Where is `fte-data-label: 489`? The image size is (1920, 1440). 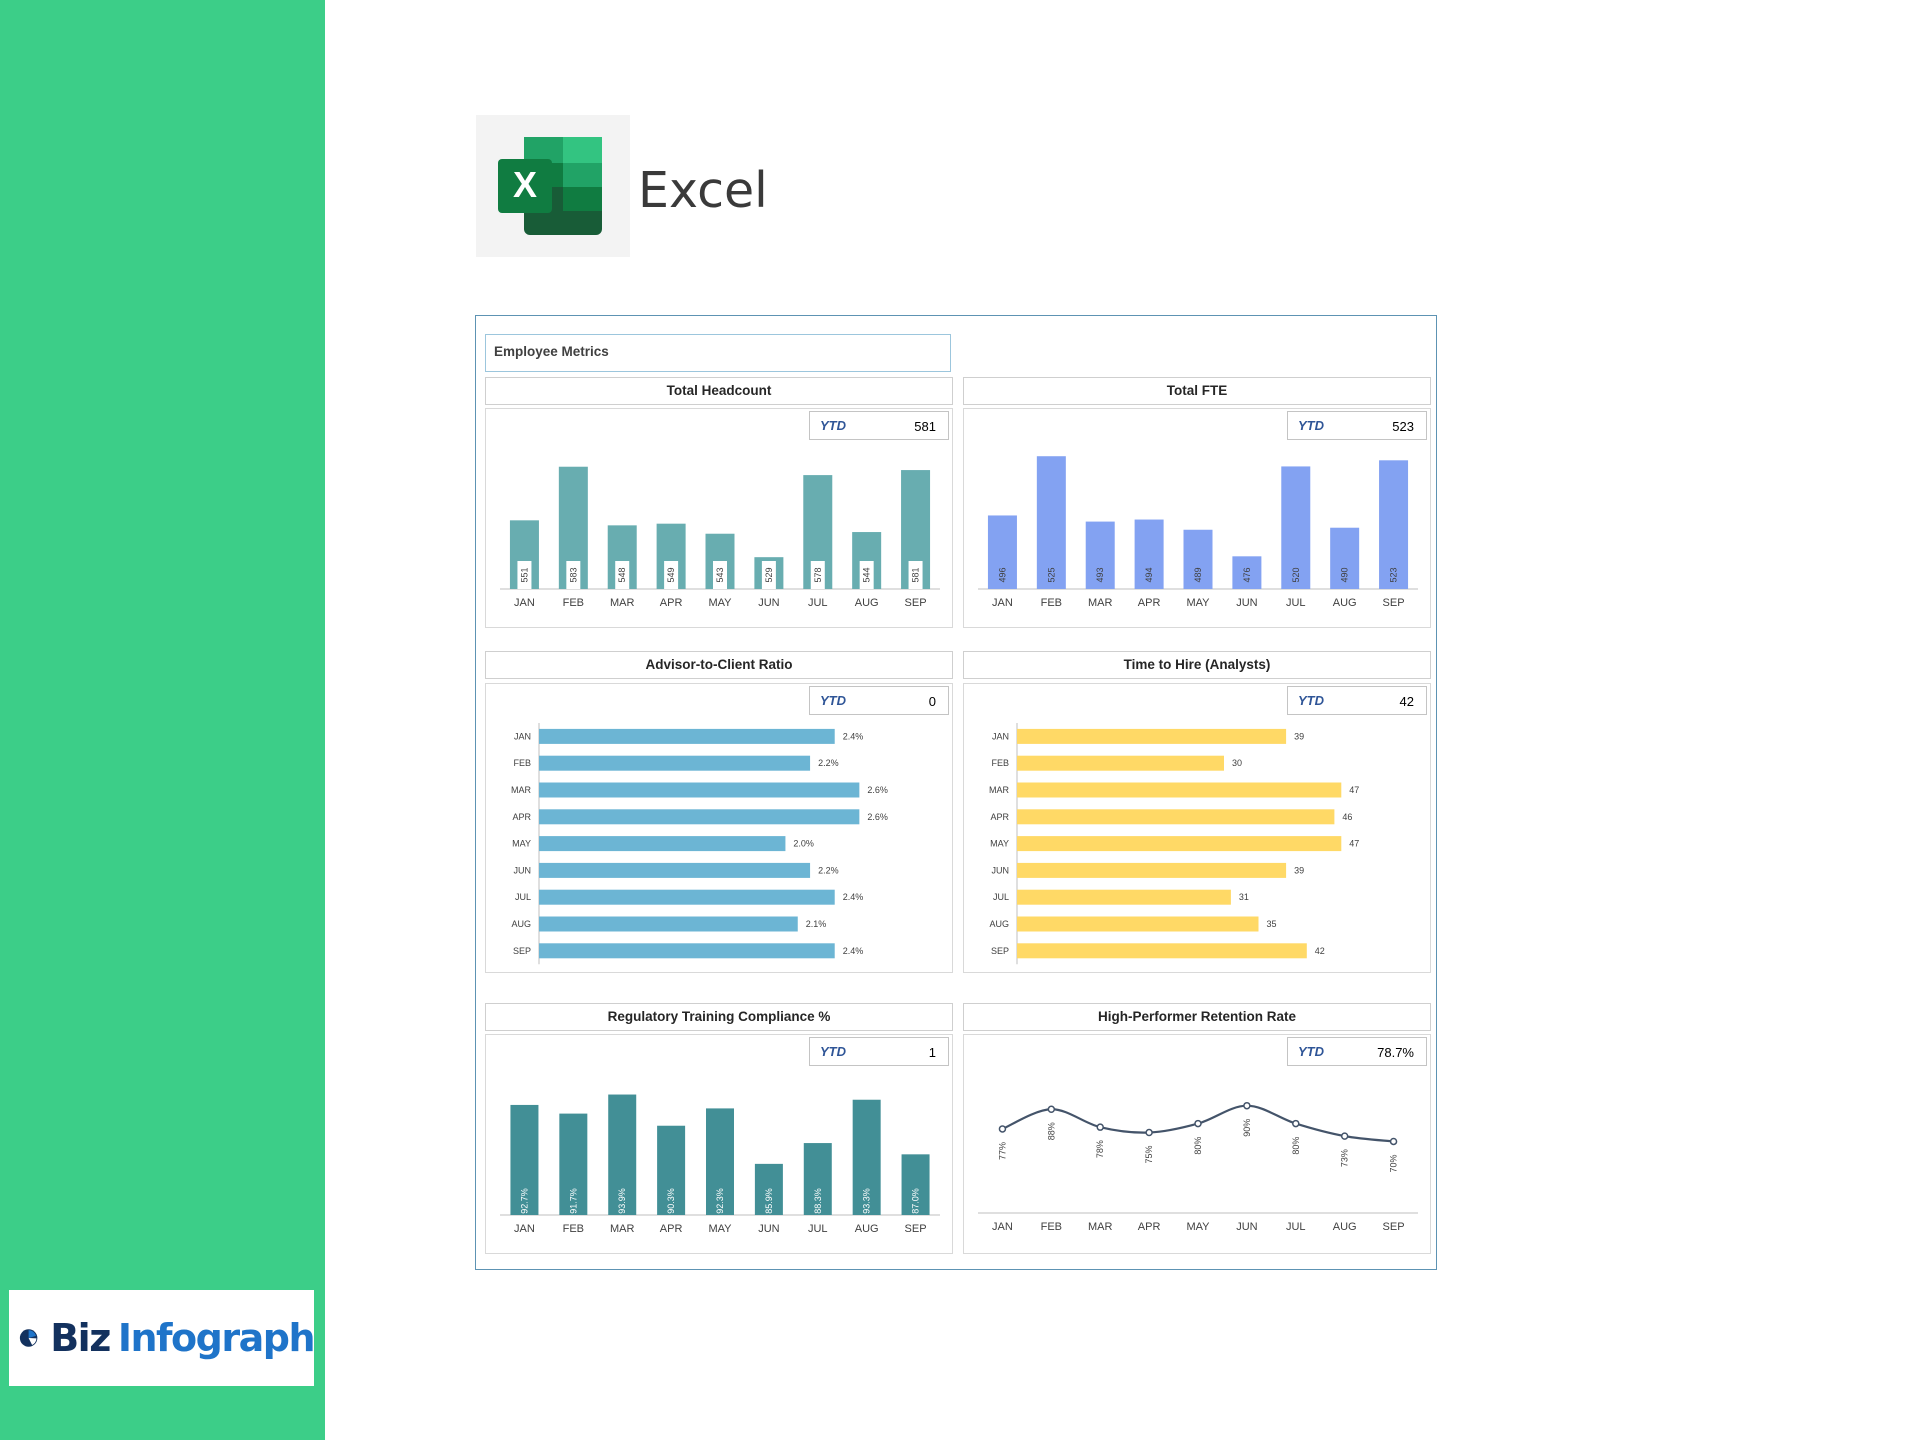
fte-data-label: 489 is located at coordinates (1198, 574).